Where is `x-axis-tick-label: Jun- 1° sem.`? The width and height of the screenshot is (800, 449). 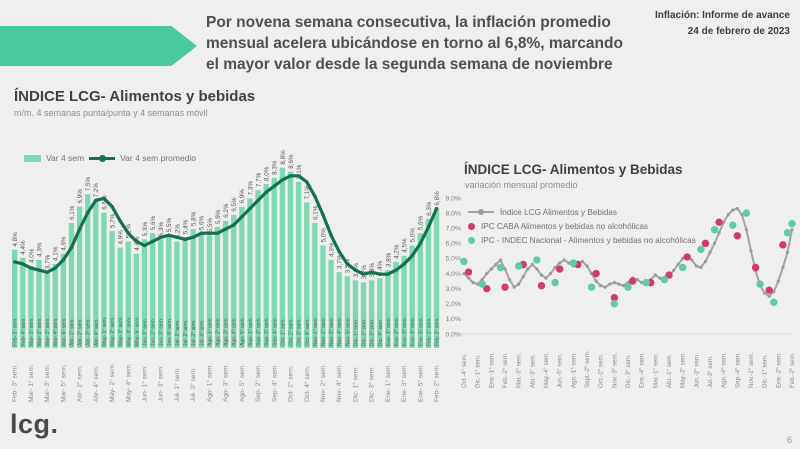 x-axis-tick-label: Jun- 1° sem. is located at coordinates (144, 383).